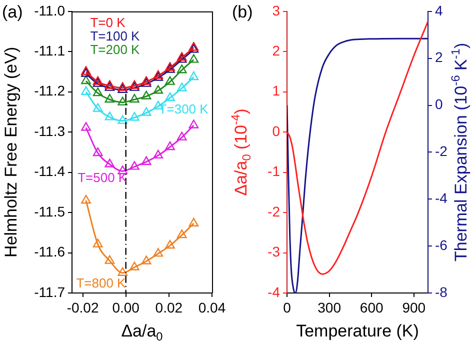 The image size is (474, 348). I want to click on x-tick-label: 0.04, so click(212, 307).